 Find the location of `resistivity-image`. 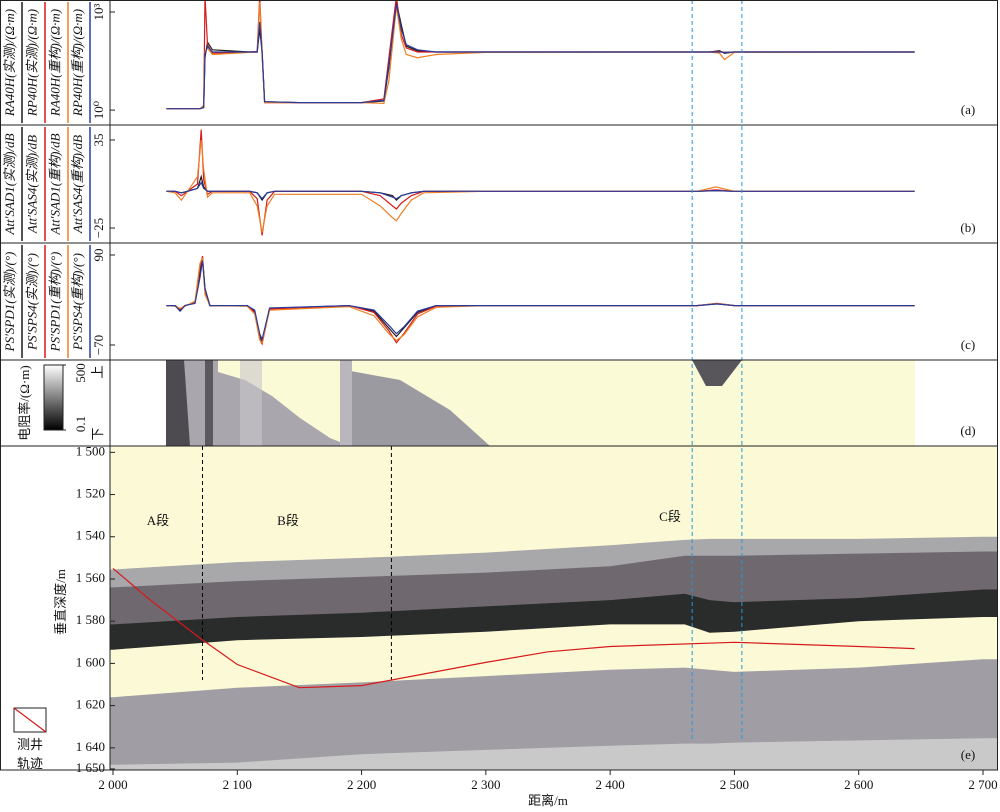

resistivity-image is located at coordinates (479, 403).